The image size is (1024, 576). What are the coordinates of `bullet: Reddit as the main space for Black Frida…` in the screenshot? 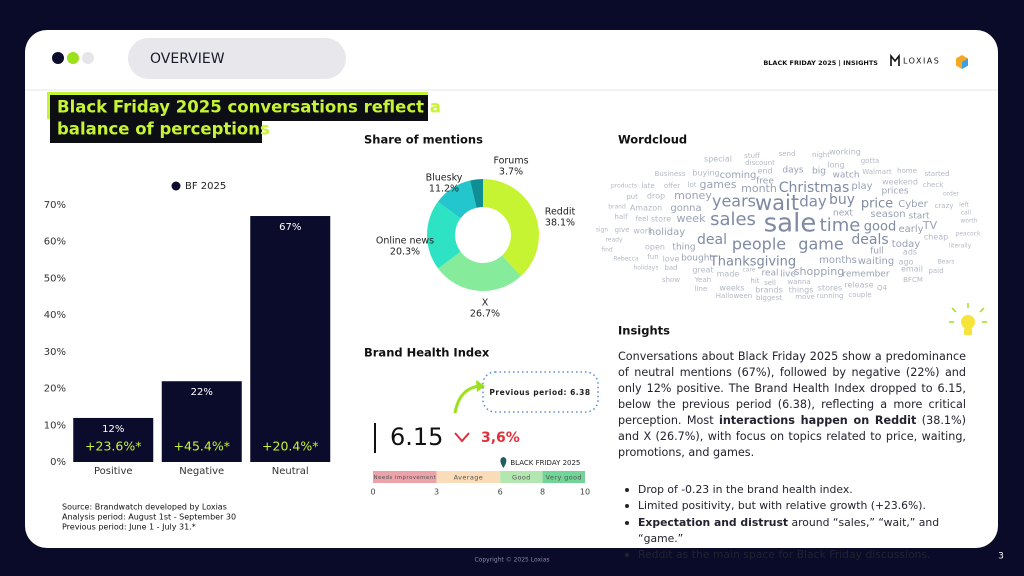 It's located at (798, 555).